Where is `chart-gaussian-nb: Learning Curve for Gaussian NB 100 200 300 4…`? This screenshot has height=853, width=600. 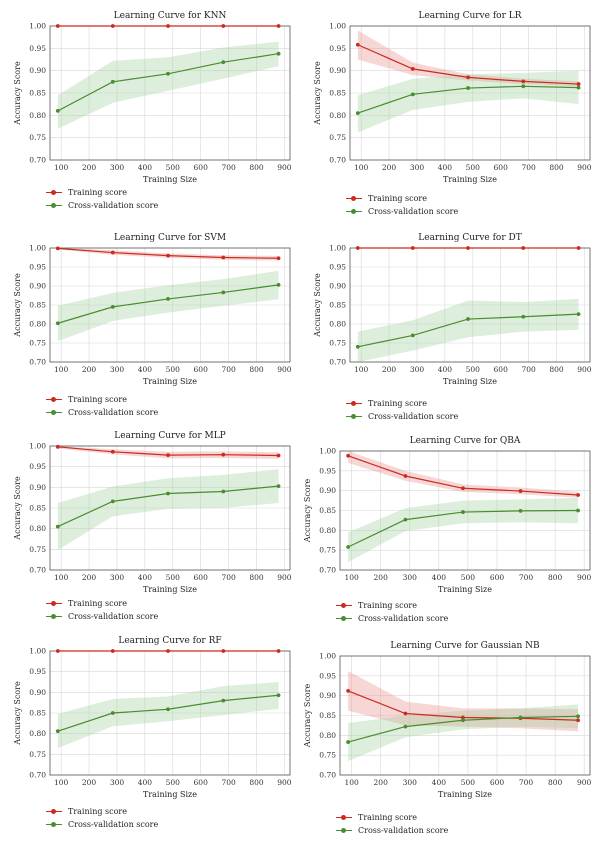
chart-gaussian-nb: Learning Curve for Gaussian NB 100 200 300 4… is located at coordinates (447, 720).